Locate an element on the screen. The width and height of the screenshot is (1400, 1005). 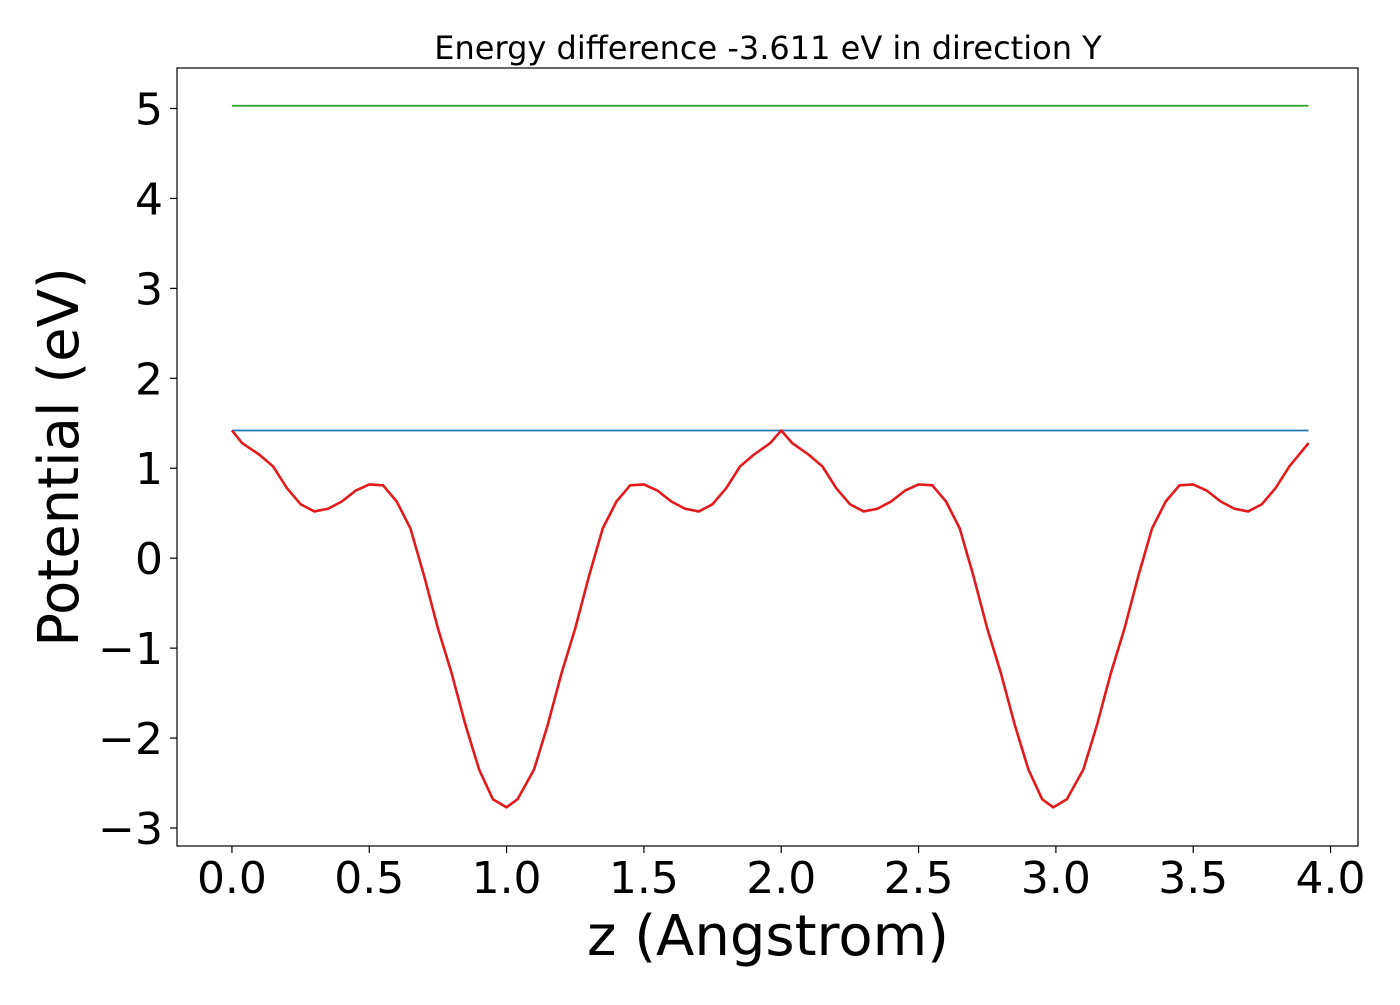
y-tick-label: −2 is located at coordinates (130, 739).